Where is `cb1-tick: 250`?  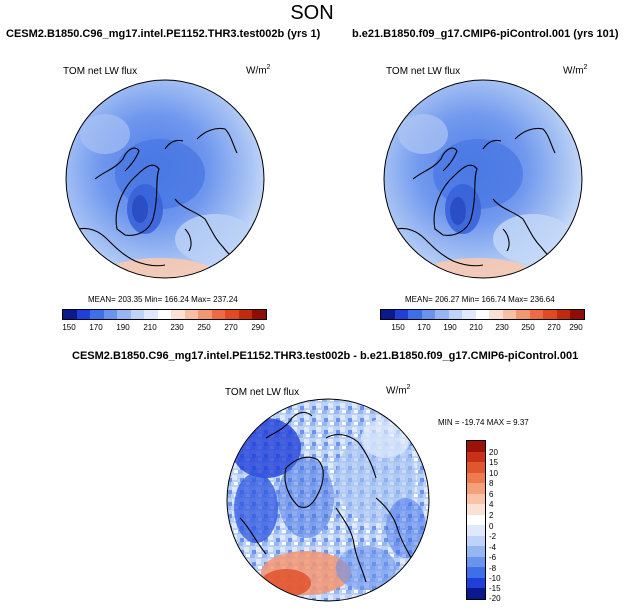 cb1-tick: 250 is located at coordinates (204, 327).